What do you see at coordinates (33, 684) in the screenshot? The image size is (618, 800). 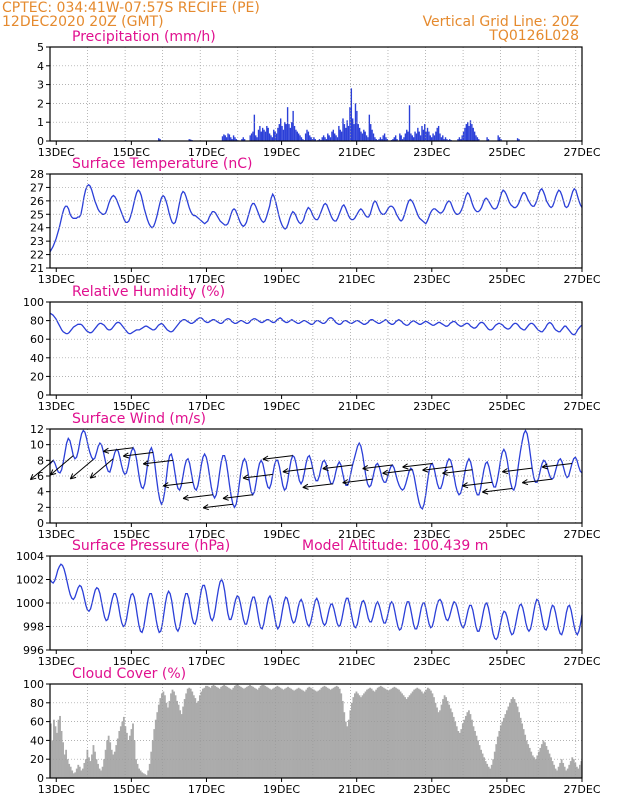 I see `y-tick-label: 100` at bounding box center [33, 684].